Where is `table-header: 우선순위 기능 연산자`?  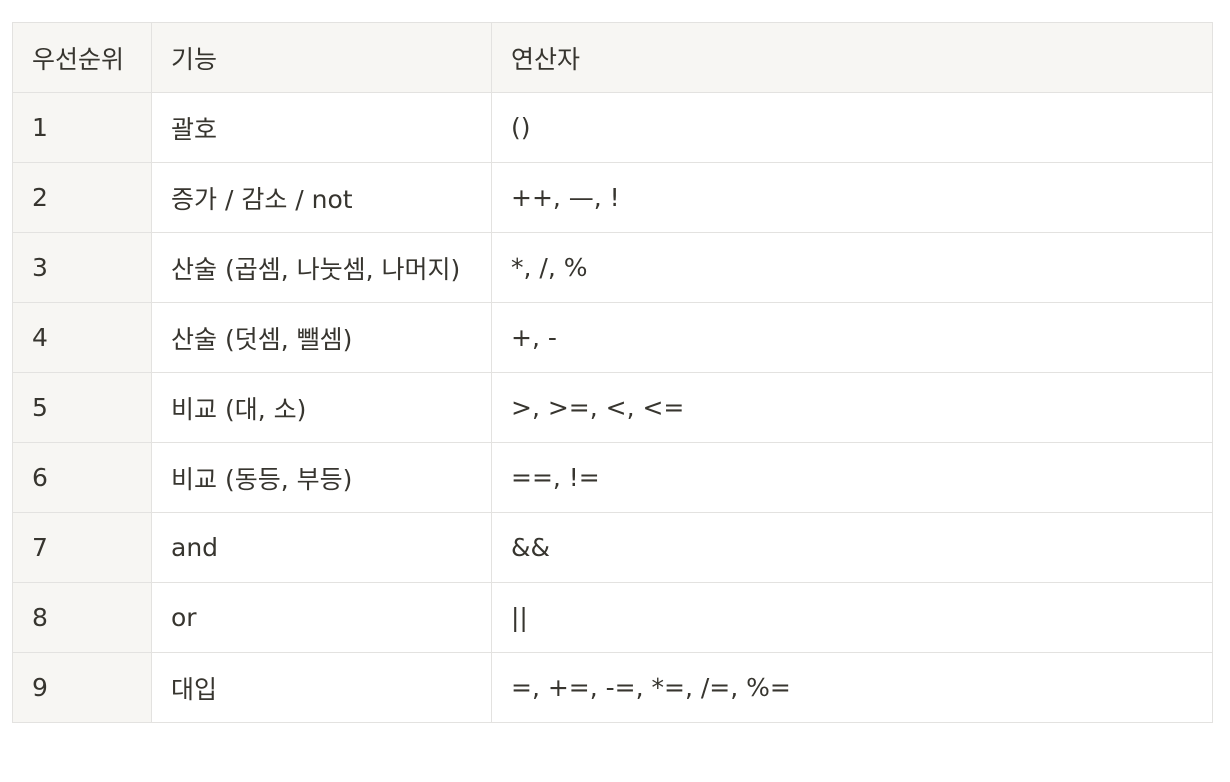
table-header: 우선순위 기능 연산자 is located at coordinates (612, 57).